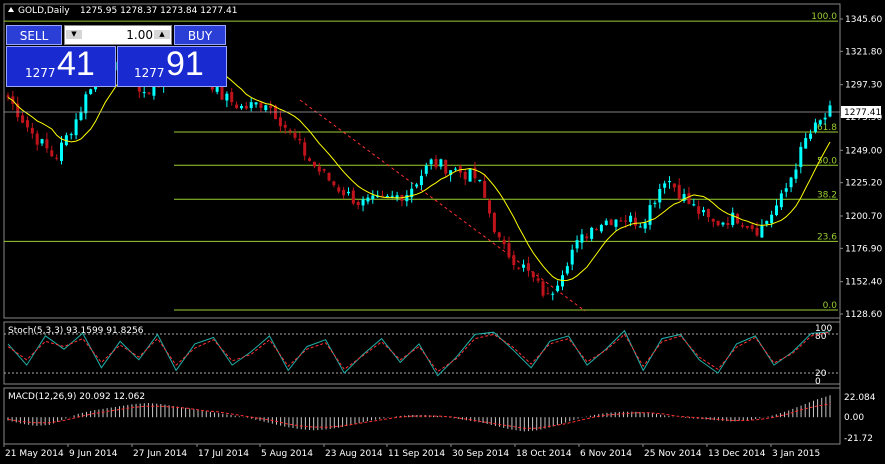 This screenshot has width=885, height=464. I want to click on time-tick-label: 25 Nov 2014, so click(673, 454).